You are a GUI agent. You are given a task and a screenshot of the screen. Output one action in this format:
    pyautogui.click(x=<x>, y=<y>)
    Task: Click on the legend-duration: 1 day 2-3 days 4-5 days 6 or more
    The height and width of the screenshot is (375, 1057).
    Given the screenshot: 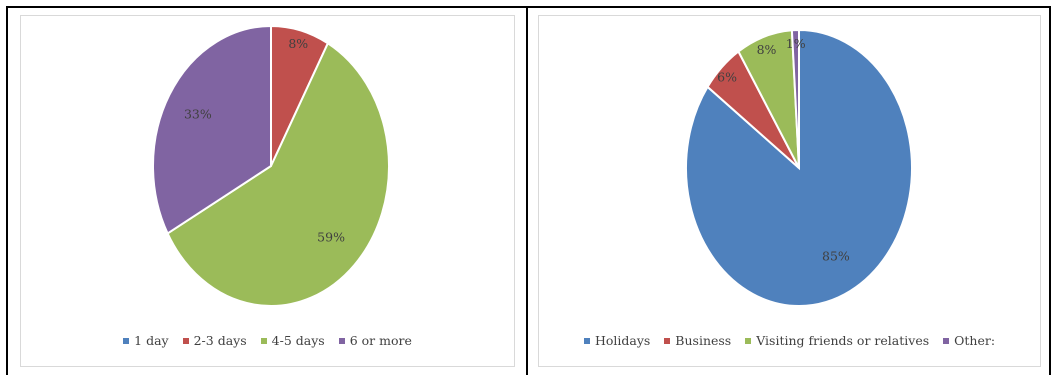 What is the action you would take?
    pyautogui.click(x=267, y=340)
    